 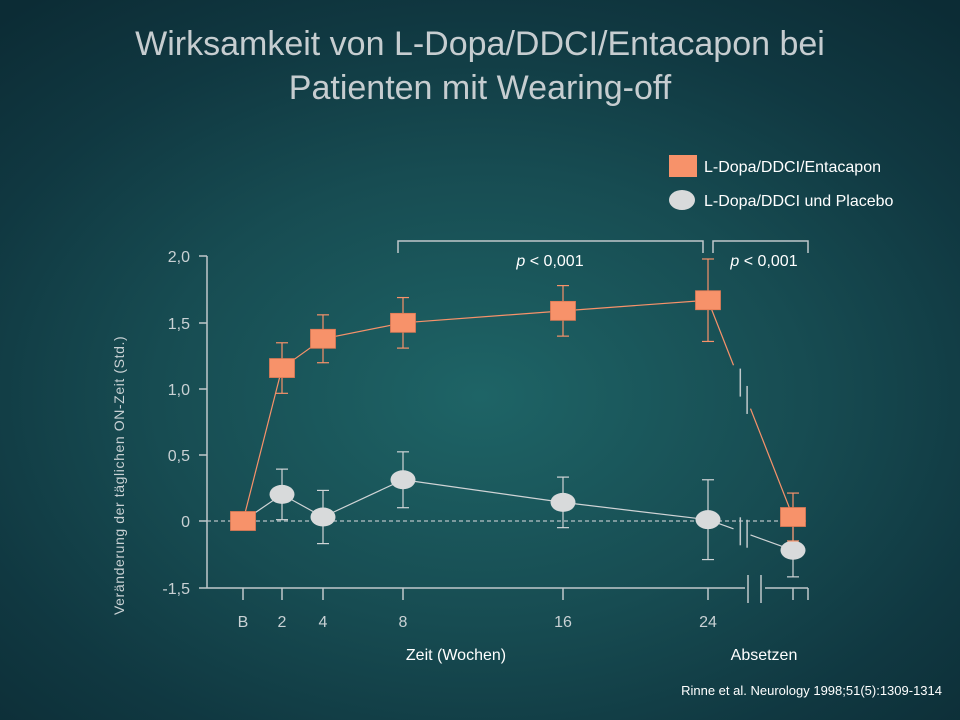 I want to click on p-value-annotation-1: p < 0,001, so click(x=549, y=261).